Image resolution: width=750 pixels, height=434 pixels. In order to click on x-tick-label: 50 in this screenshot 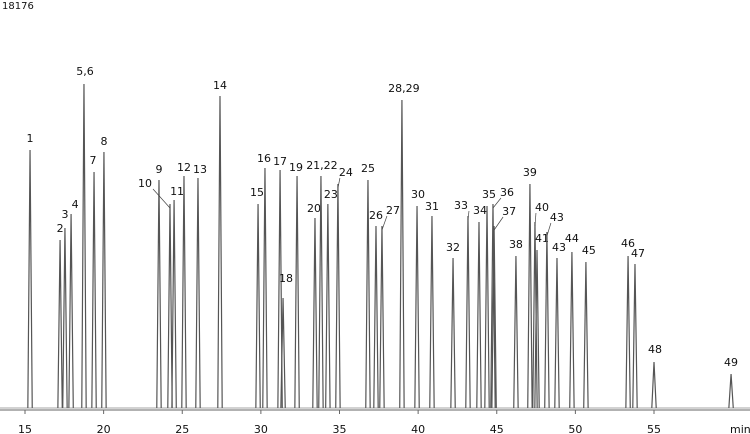, I will do `click(575, 428)`.